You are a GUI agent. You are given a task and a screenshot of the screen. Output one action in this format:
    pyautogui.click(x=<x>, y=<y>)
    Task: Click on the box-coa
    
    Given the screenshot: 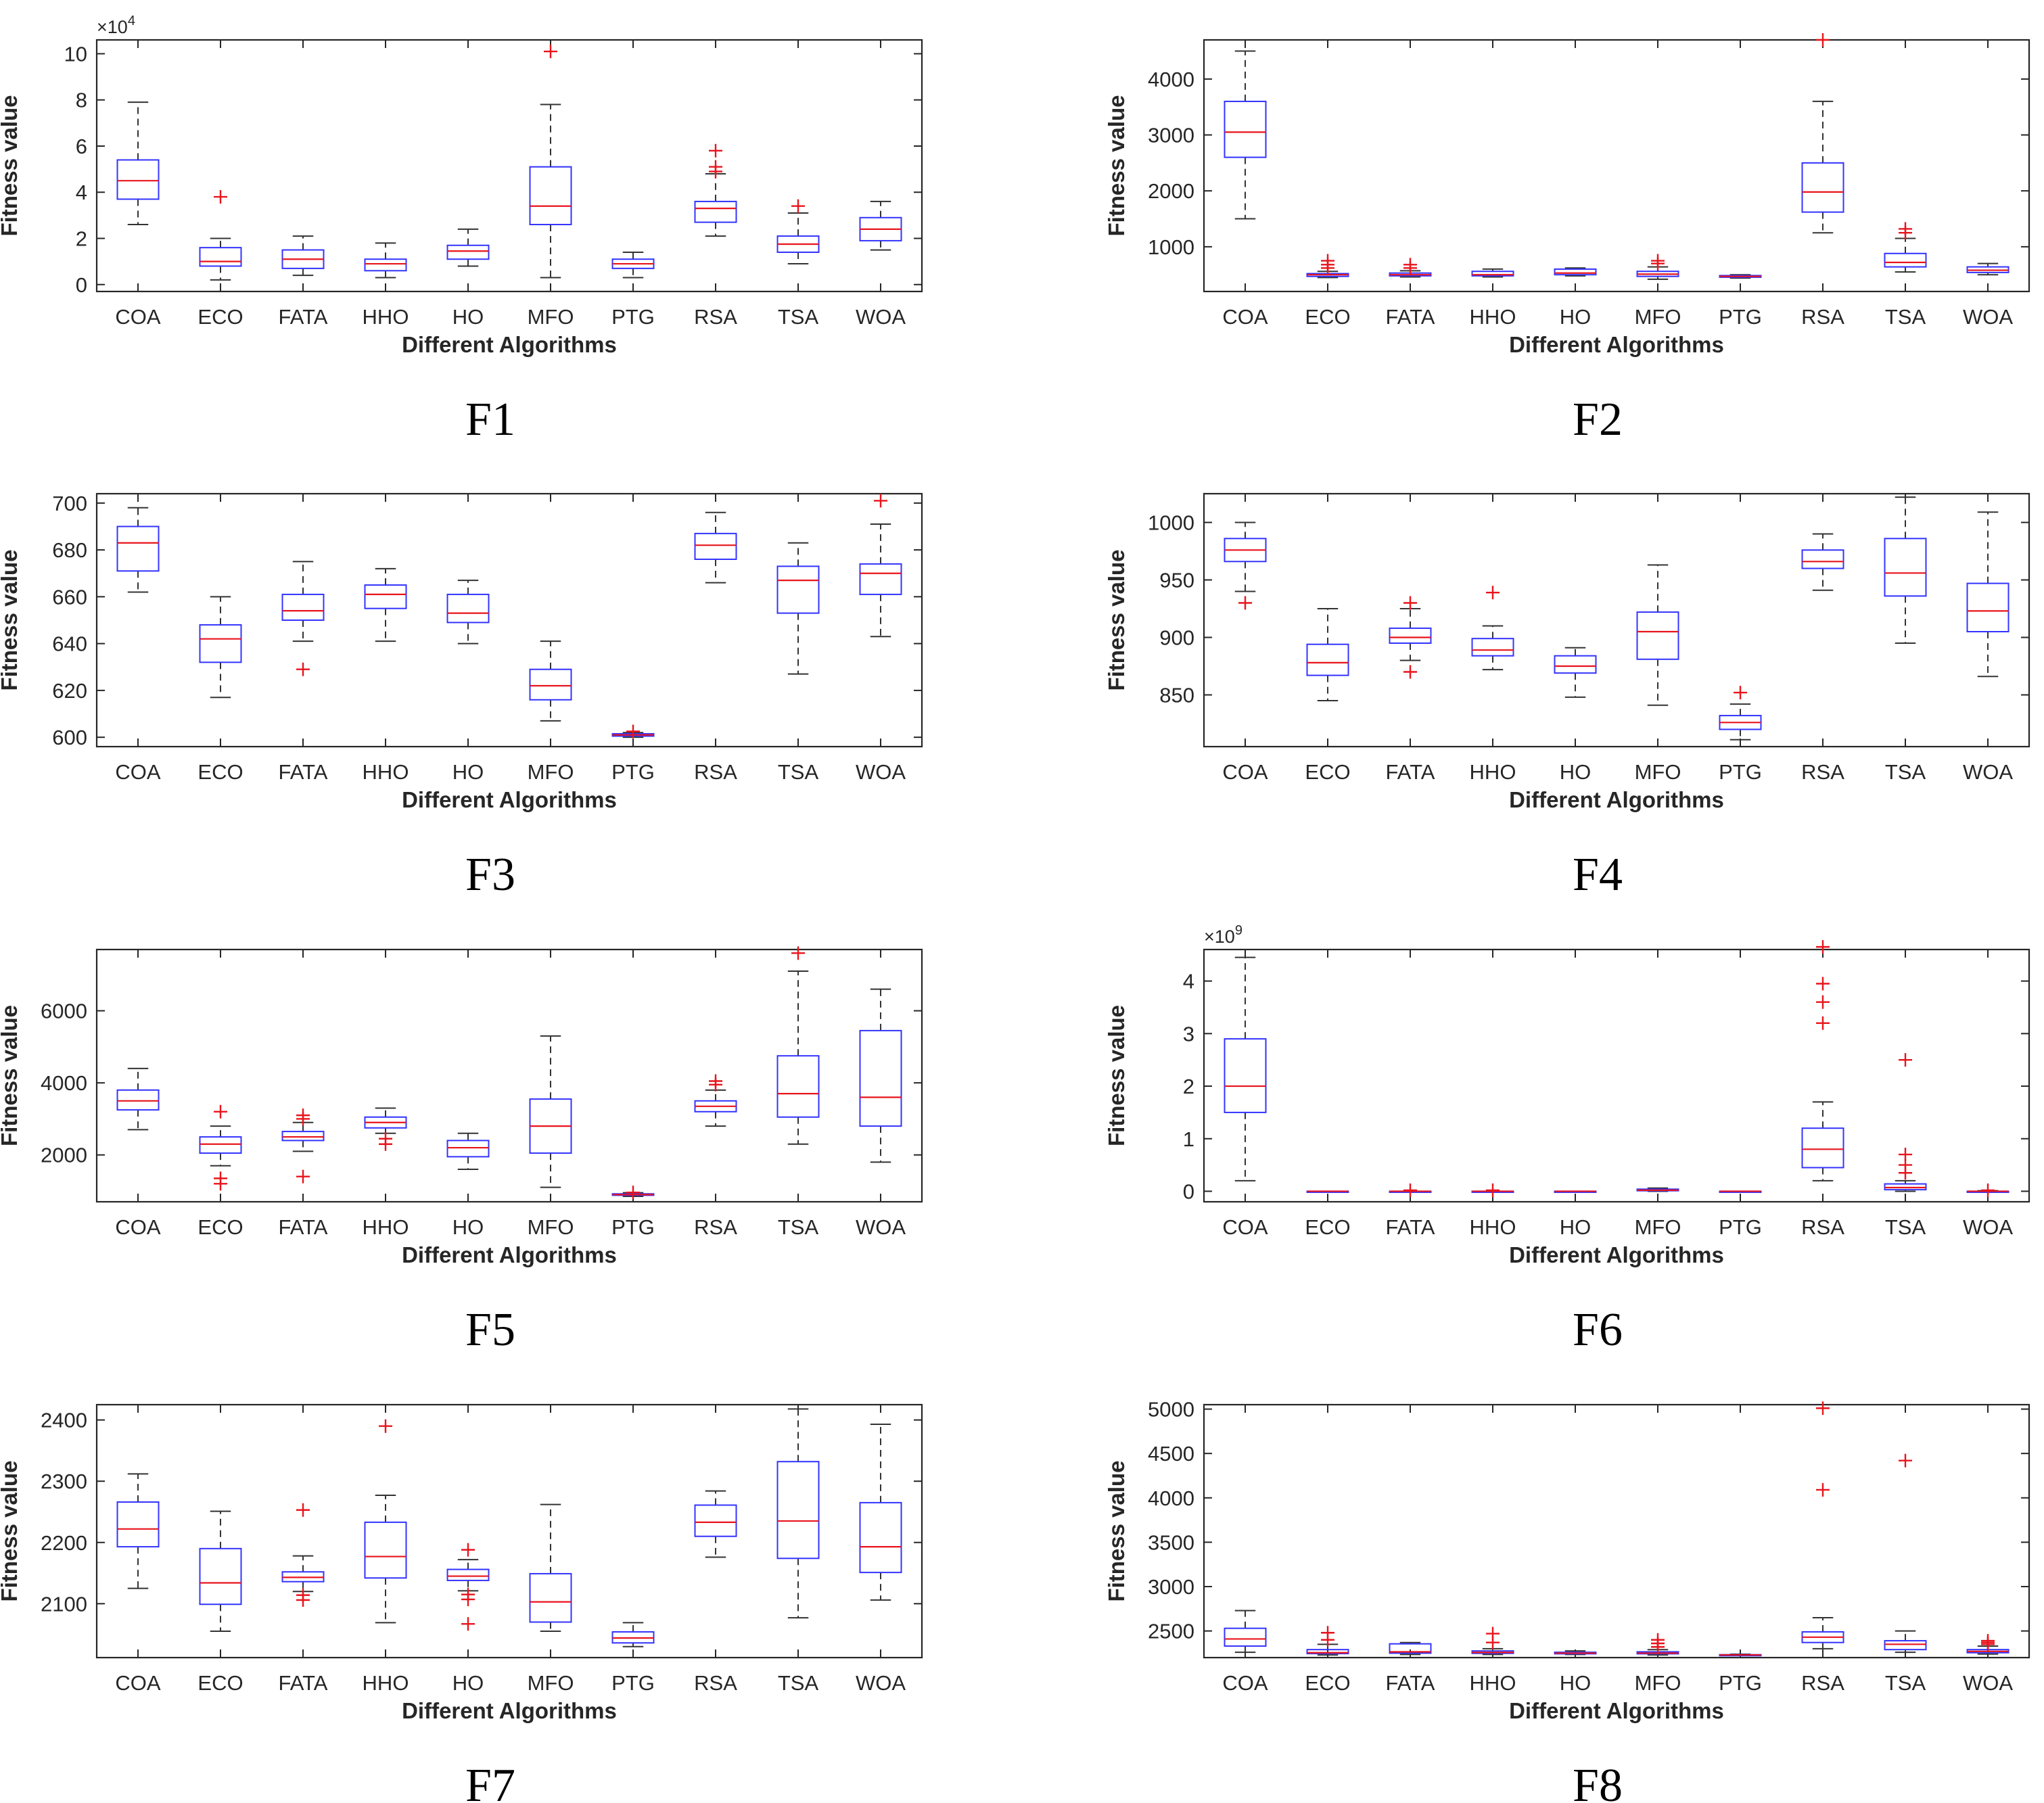 What is the action you would take?
    pyautogui.click(x=138, y=1531)
    